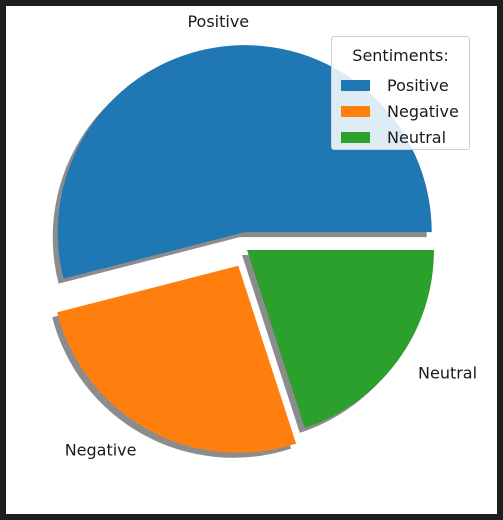 The height and width of the screenshot is (520, 503). I want to click on pie-label-positive: Positive, so click(218, 21).